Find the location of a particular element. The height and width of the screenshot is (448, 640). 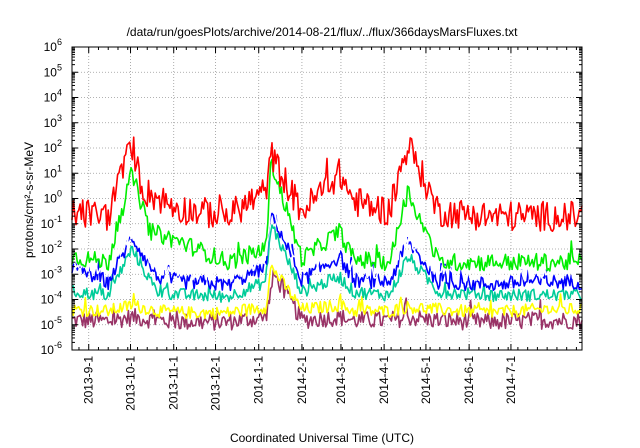

x-tick-label: 2014-3-1 is located at coordinates (341, 380).